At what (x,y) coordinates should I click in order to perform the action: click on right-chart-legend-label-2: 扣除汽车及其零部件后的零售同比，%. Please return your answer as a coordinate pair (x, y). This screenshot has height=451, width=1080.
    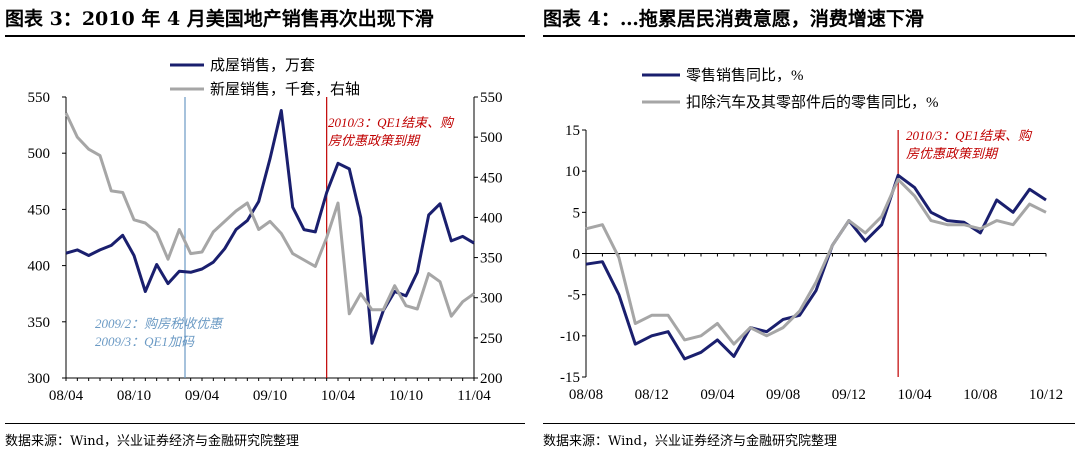
    Looking at the image, I should click on (812, 102).